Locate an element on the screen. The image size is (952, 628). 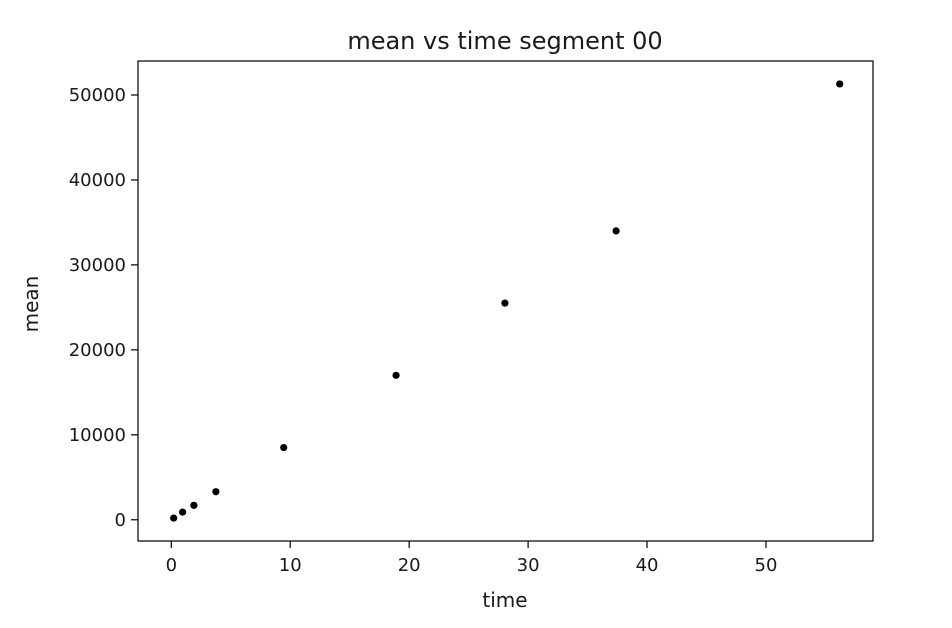
y-tick-label: 20000 is located at coordinates (97, 350).